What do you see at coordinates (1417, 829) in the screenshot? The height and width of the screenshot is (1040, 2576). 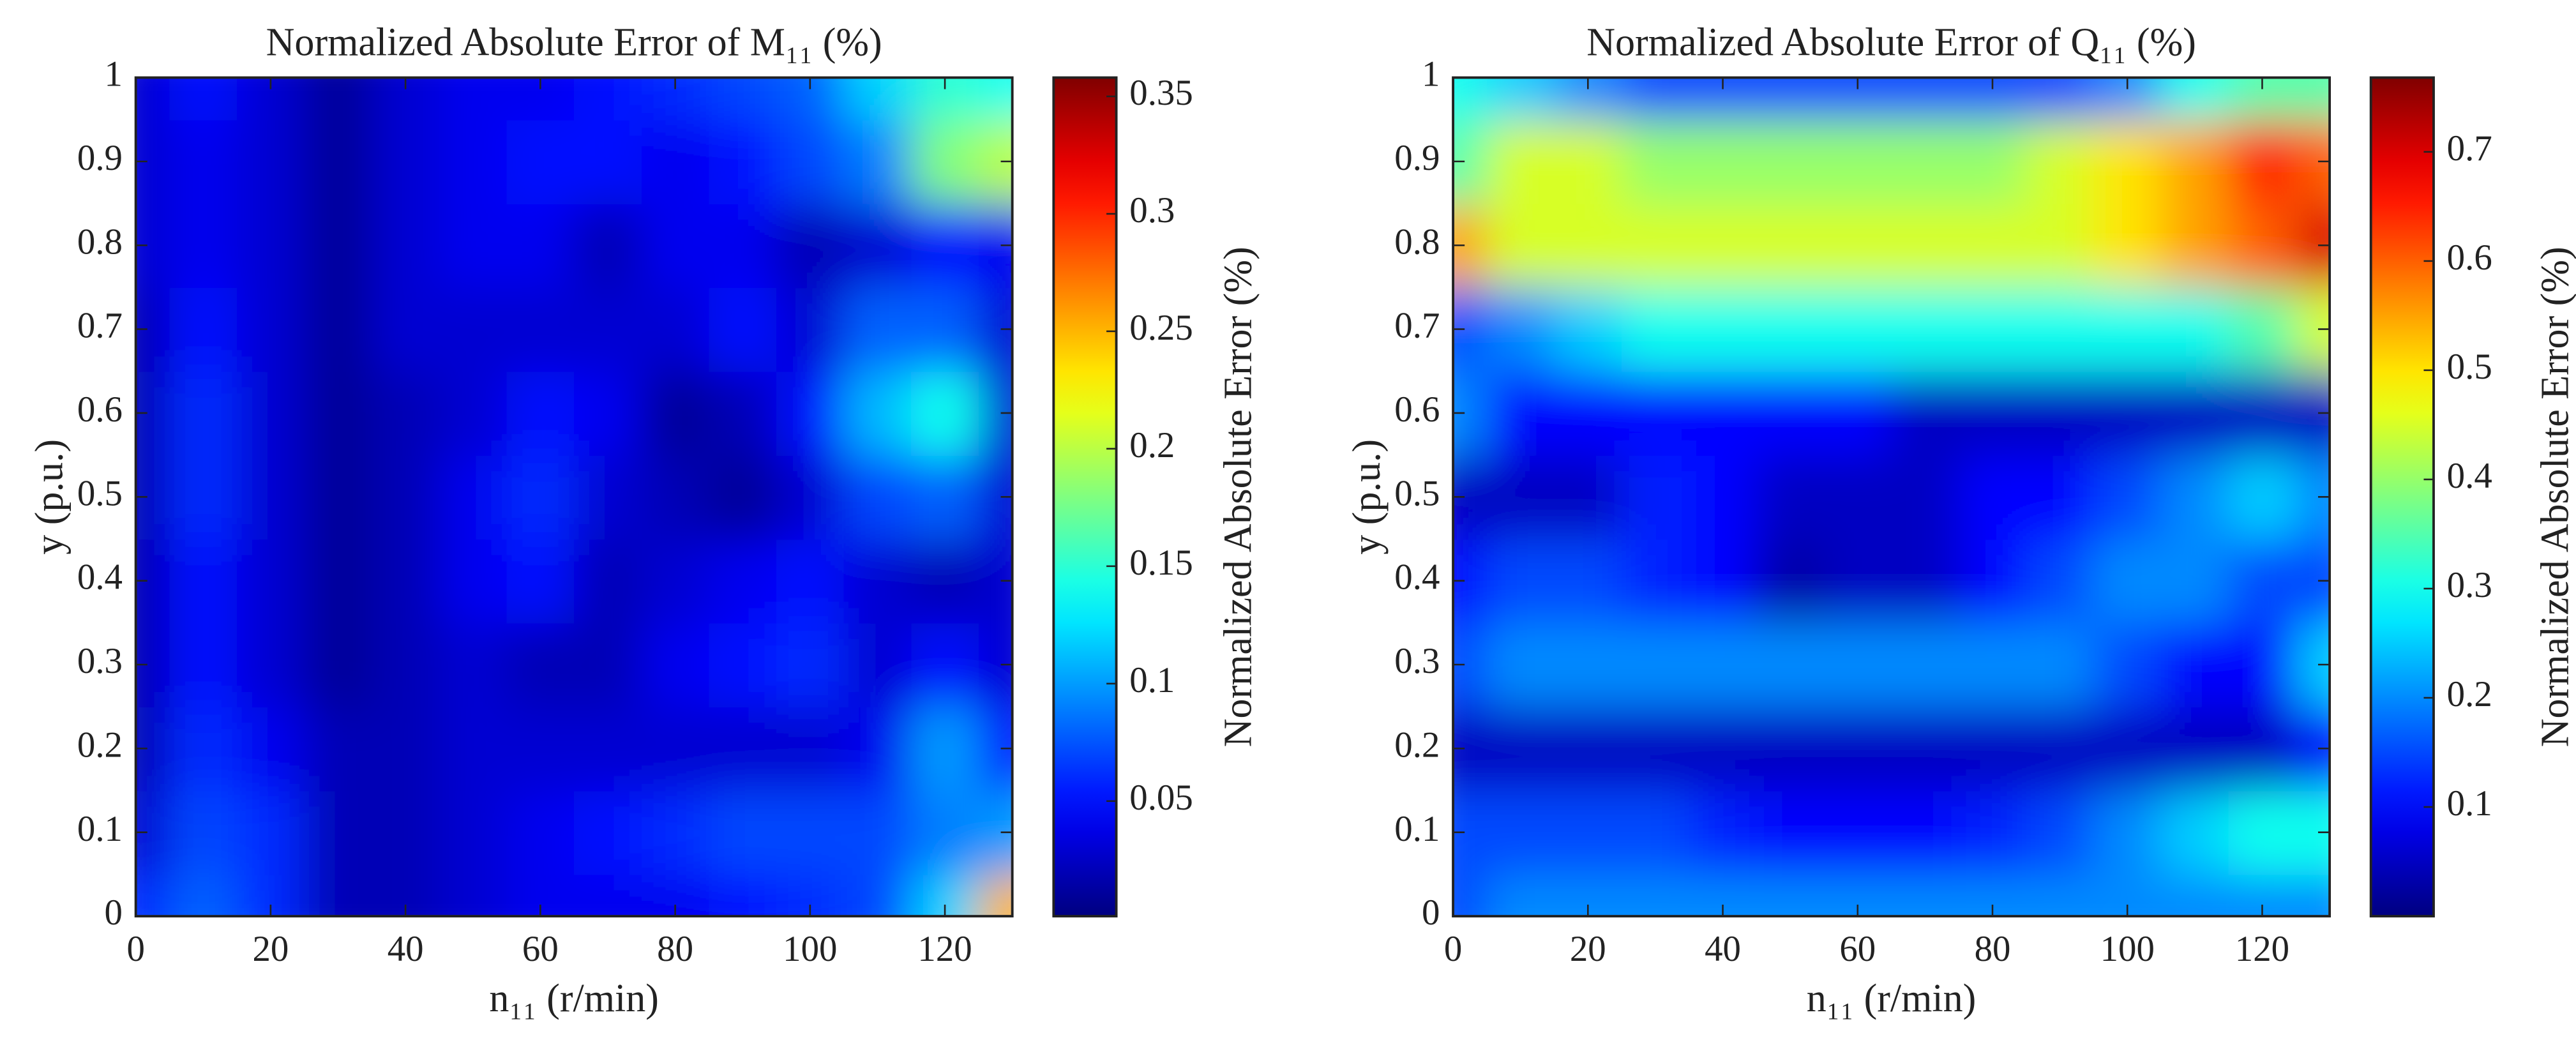 I see `y-tick-label: 0.1` at bounding box center [1417, 829].